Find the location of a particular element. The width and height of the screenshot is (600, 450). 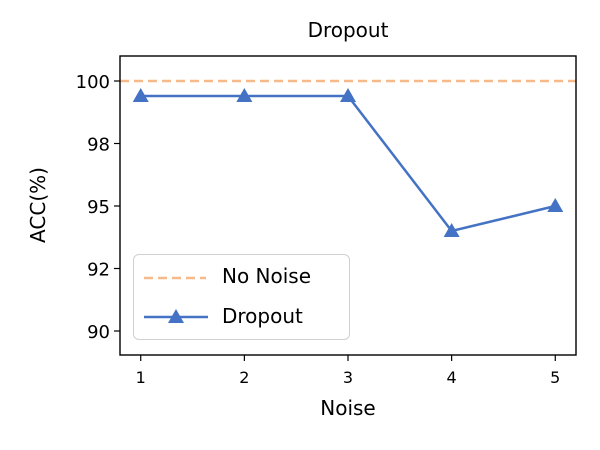

legend-item-dropout: Dropout is located at coordinates (241, 317).